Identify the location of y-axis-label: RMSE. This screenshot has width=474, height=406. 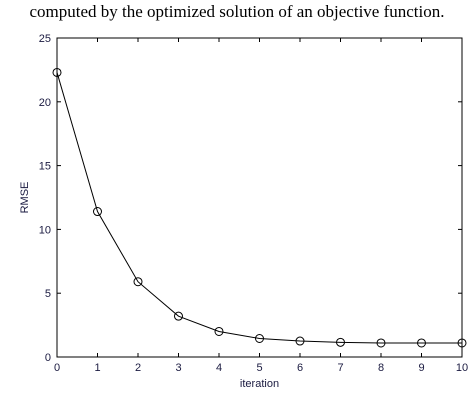
(25, 198).